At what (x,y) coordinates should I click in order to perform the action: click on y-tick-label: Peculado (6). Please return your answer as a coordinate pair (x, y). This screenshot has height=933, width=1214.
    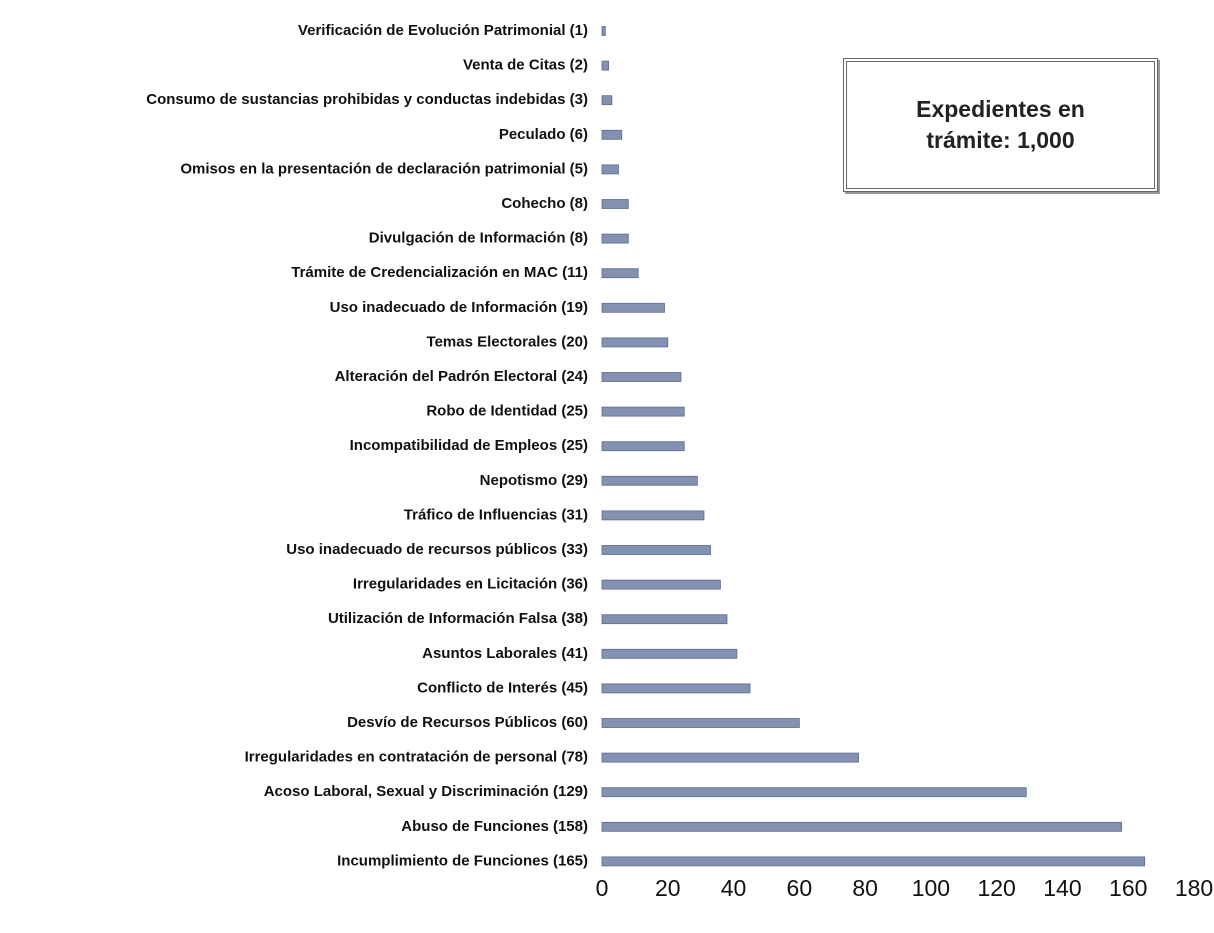
    Looking at the image, I should click on (543, 134).